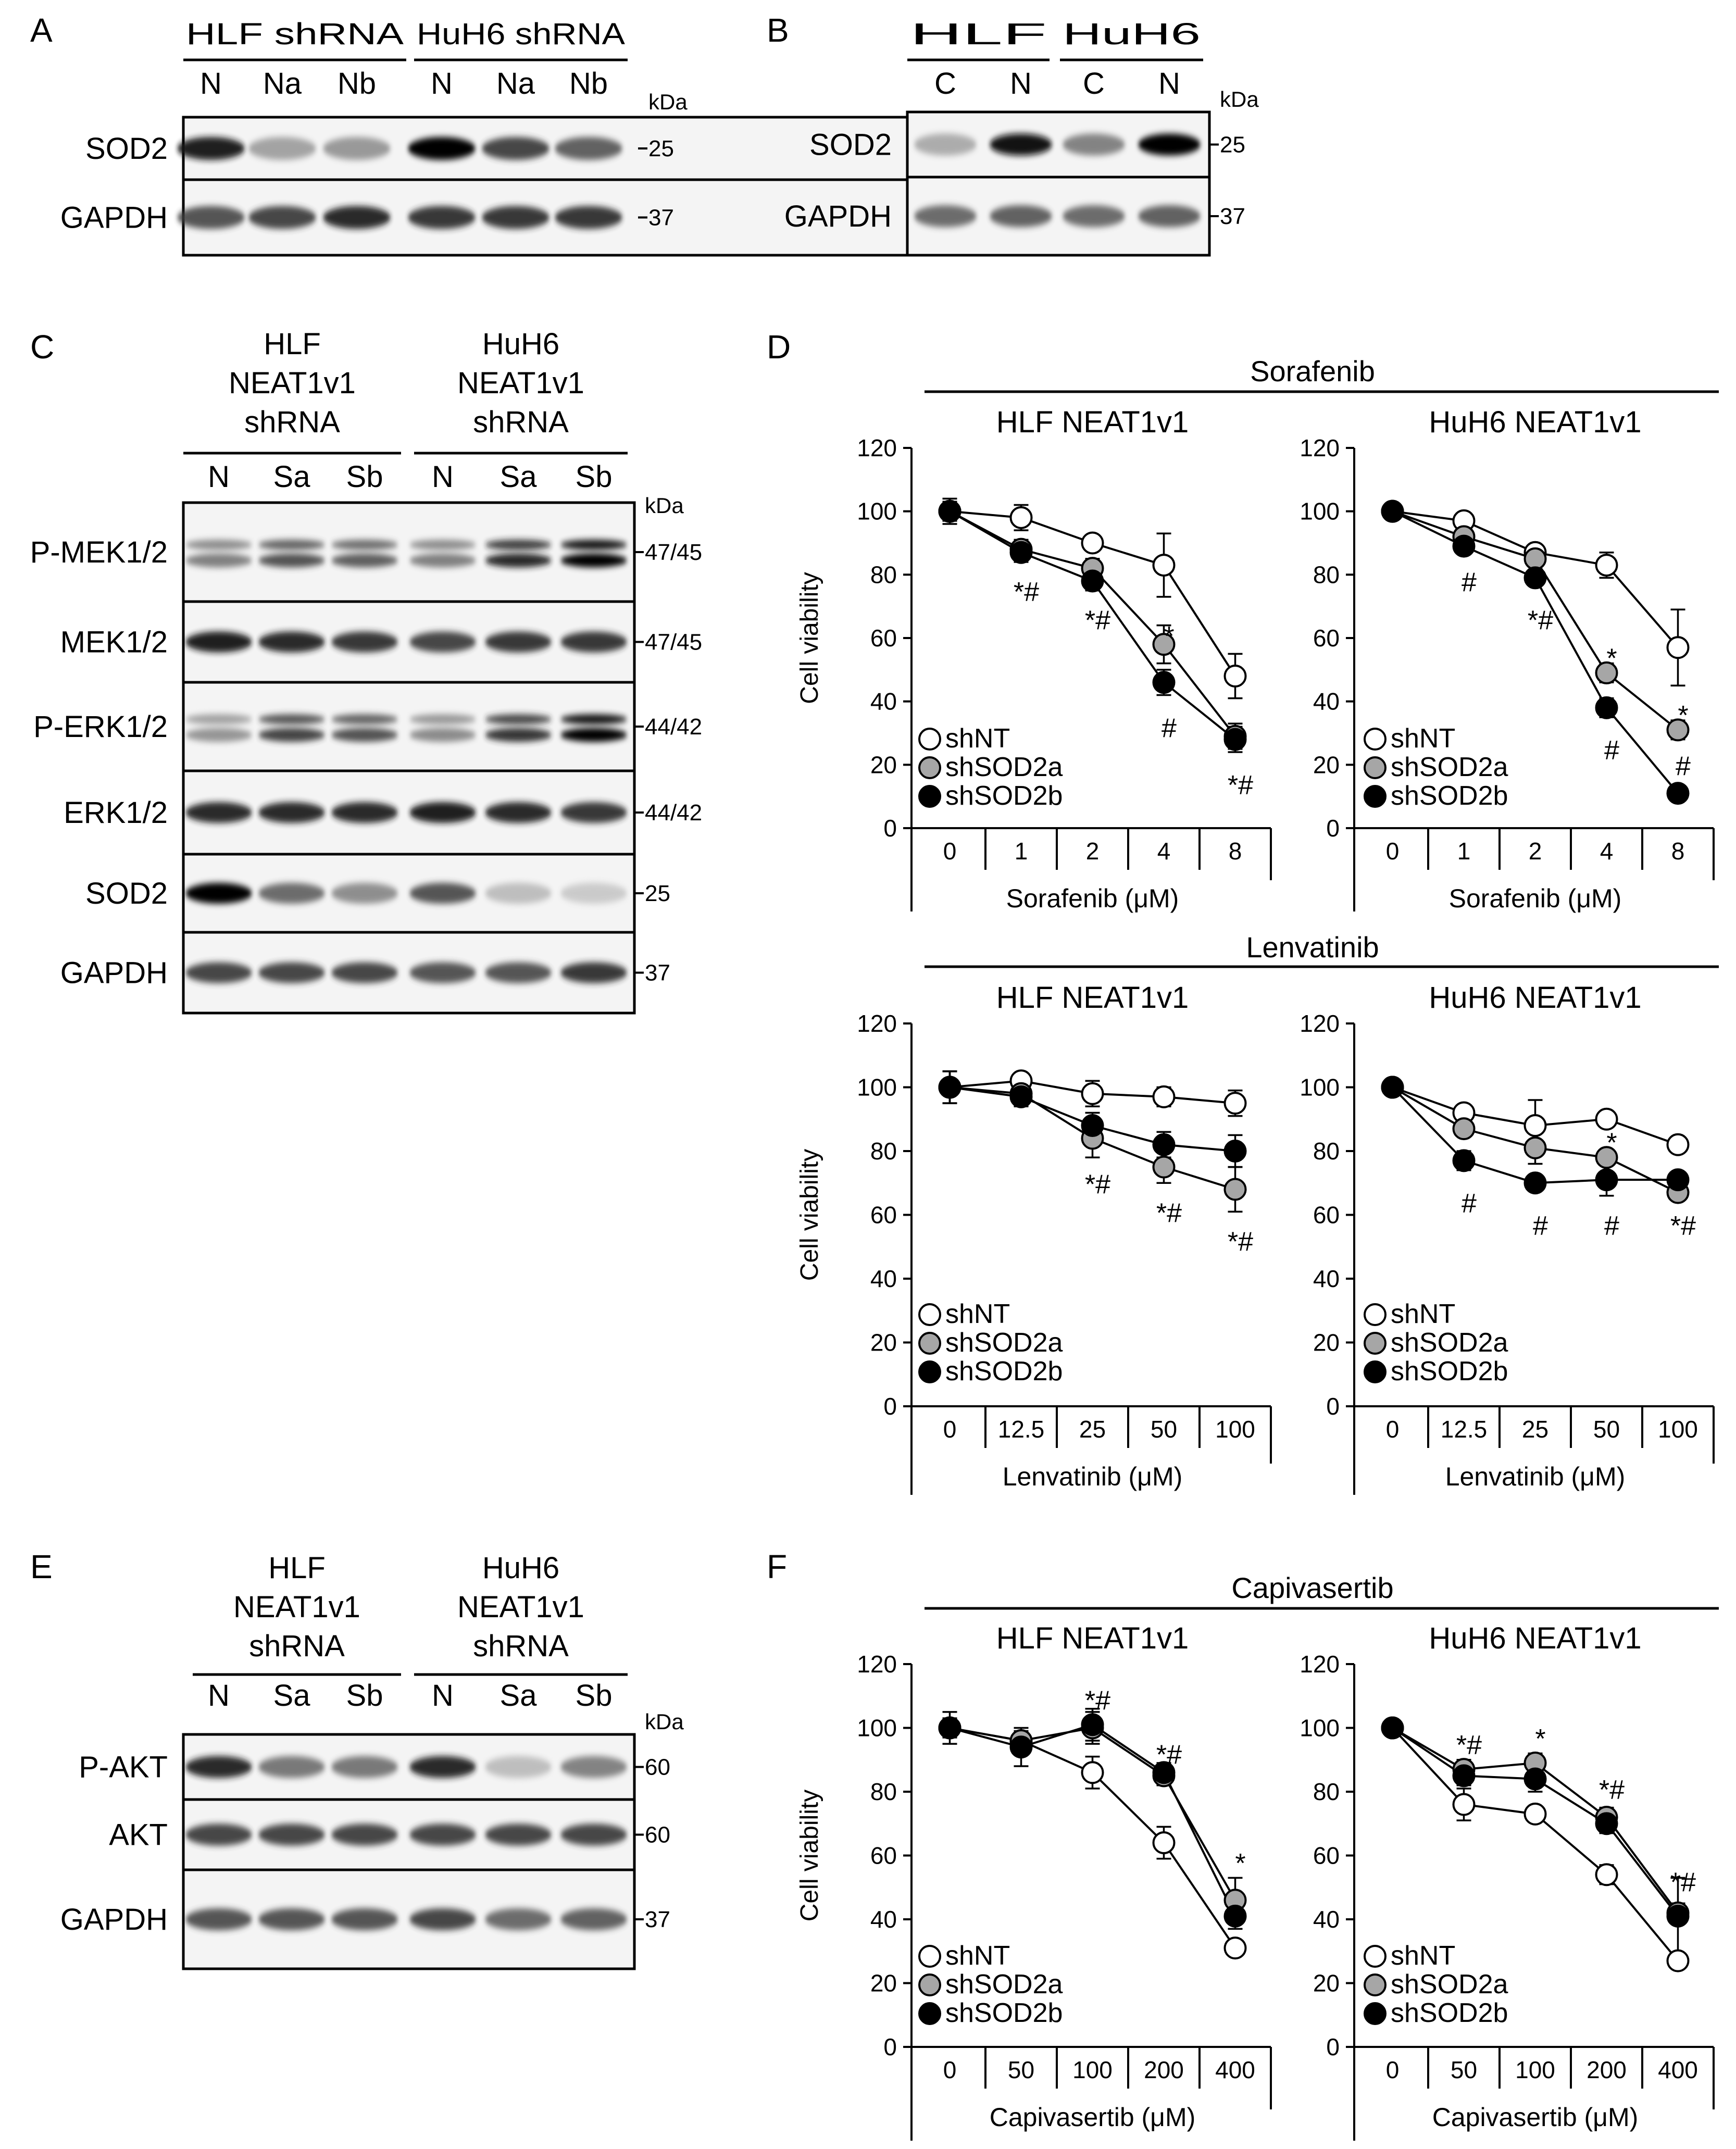  What do you see at coordinates (367, 726) in the screenshot?
I see `blot-row: P-ERK1/2 44/42` at bounding box center [367, 726].